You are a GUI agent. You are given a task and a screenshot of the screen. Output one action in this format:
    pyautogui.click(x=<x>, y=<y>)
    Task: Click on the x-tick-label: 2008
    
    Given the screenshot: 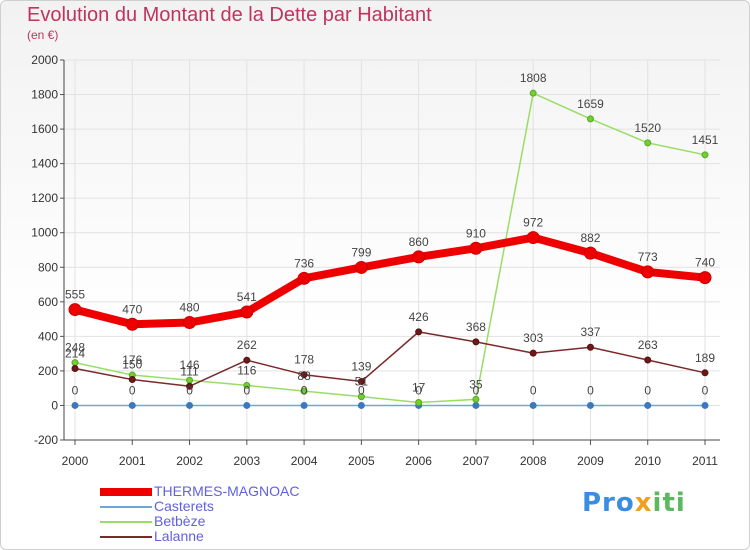 What is the action you would take?
    pyautogui.click(x=533, y=461)
    